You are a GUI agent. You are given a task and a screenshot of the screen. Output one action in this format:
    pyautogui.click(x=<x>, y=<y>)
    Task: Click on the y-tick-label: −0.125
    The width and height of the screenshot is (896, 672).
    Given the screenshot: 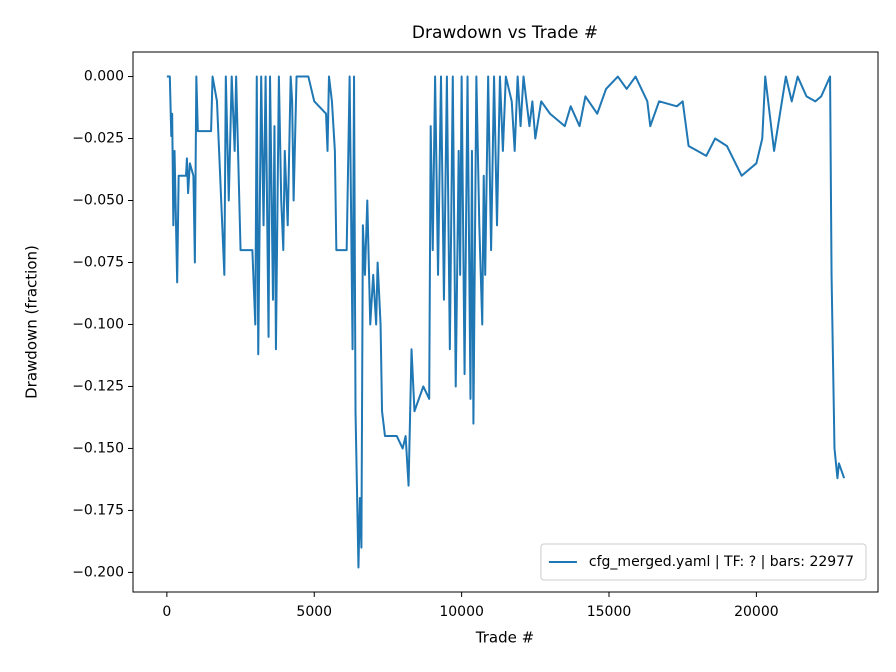 What is the action you would take?
    pyautogui.click(x=98, y=386)
    